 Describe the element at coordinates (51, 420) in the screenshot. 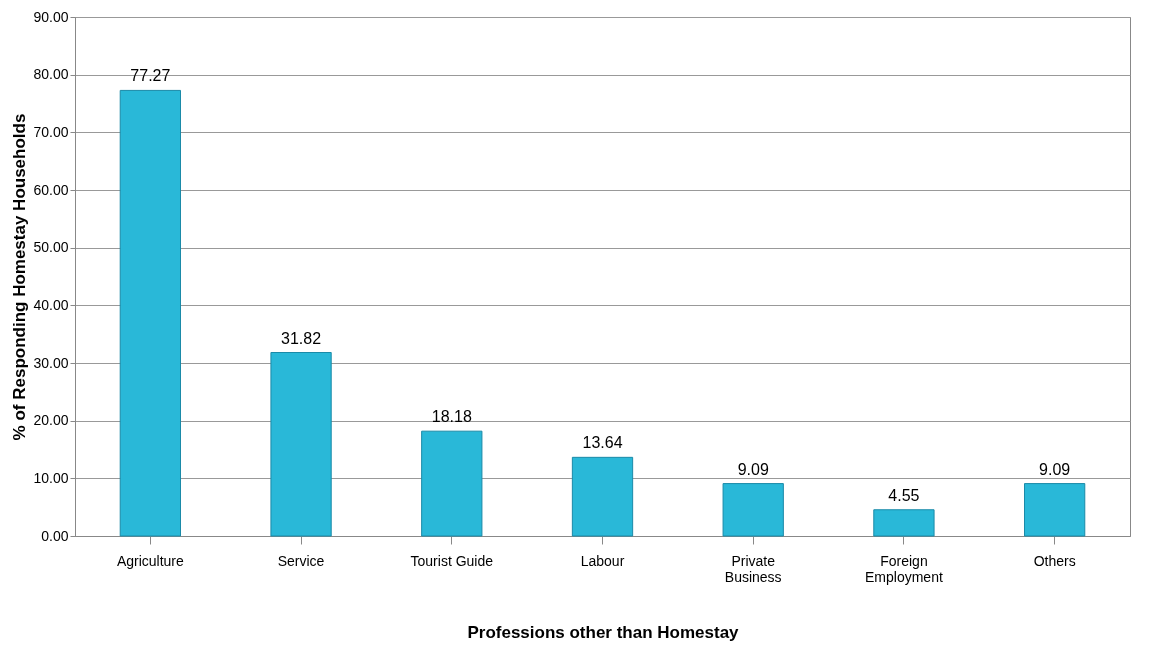

I see `y-tick-label: 20.00` at that location.